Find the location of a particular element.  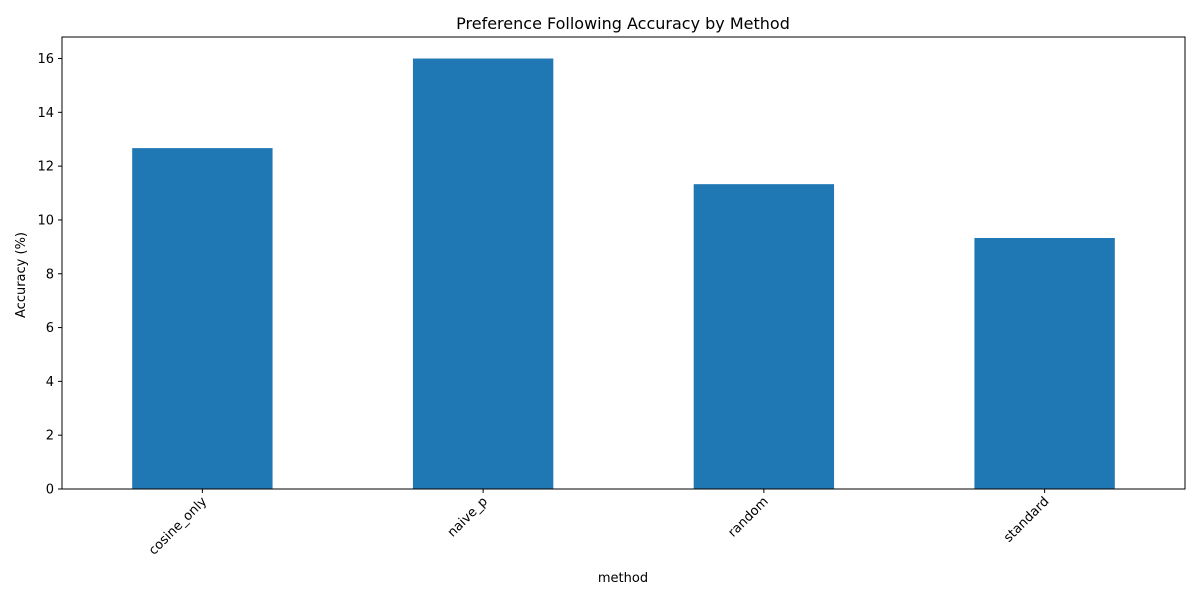

y-tick-label: 2 is located at coordinates (50, 436).